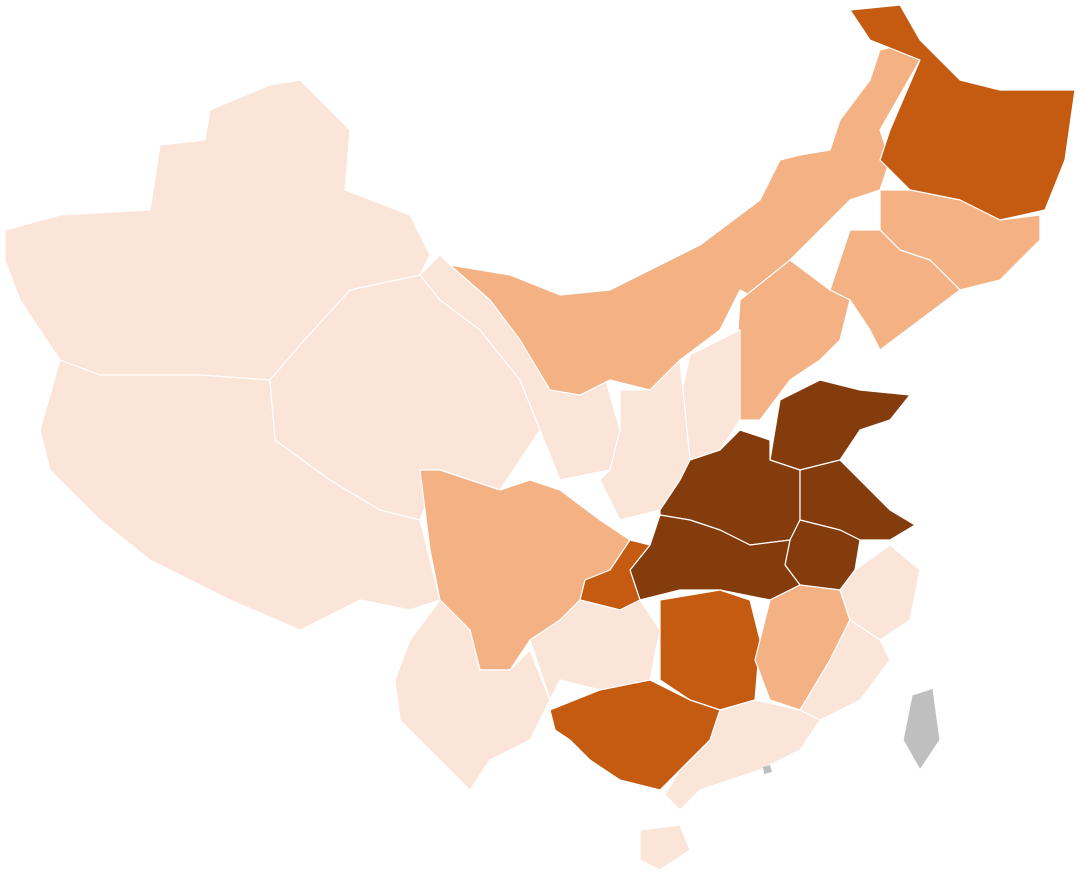 The image size is (1080, 872). What do you see at coordinates (742, 755) in the screenshot?
I see `region-guangdong` at bounding box center [742, 755].